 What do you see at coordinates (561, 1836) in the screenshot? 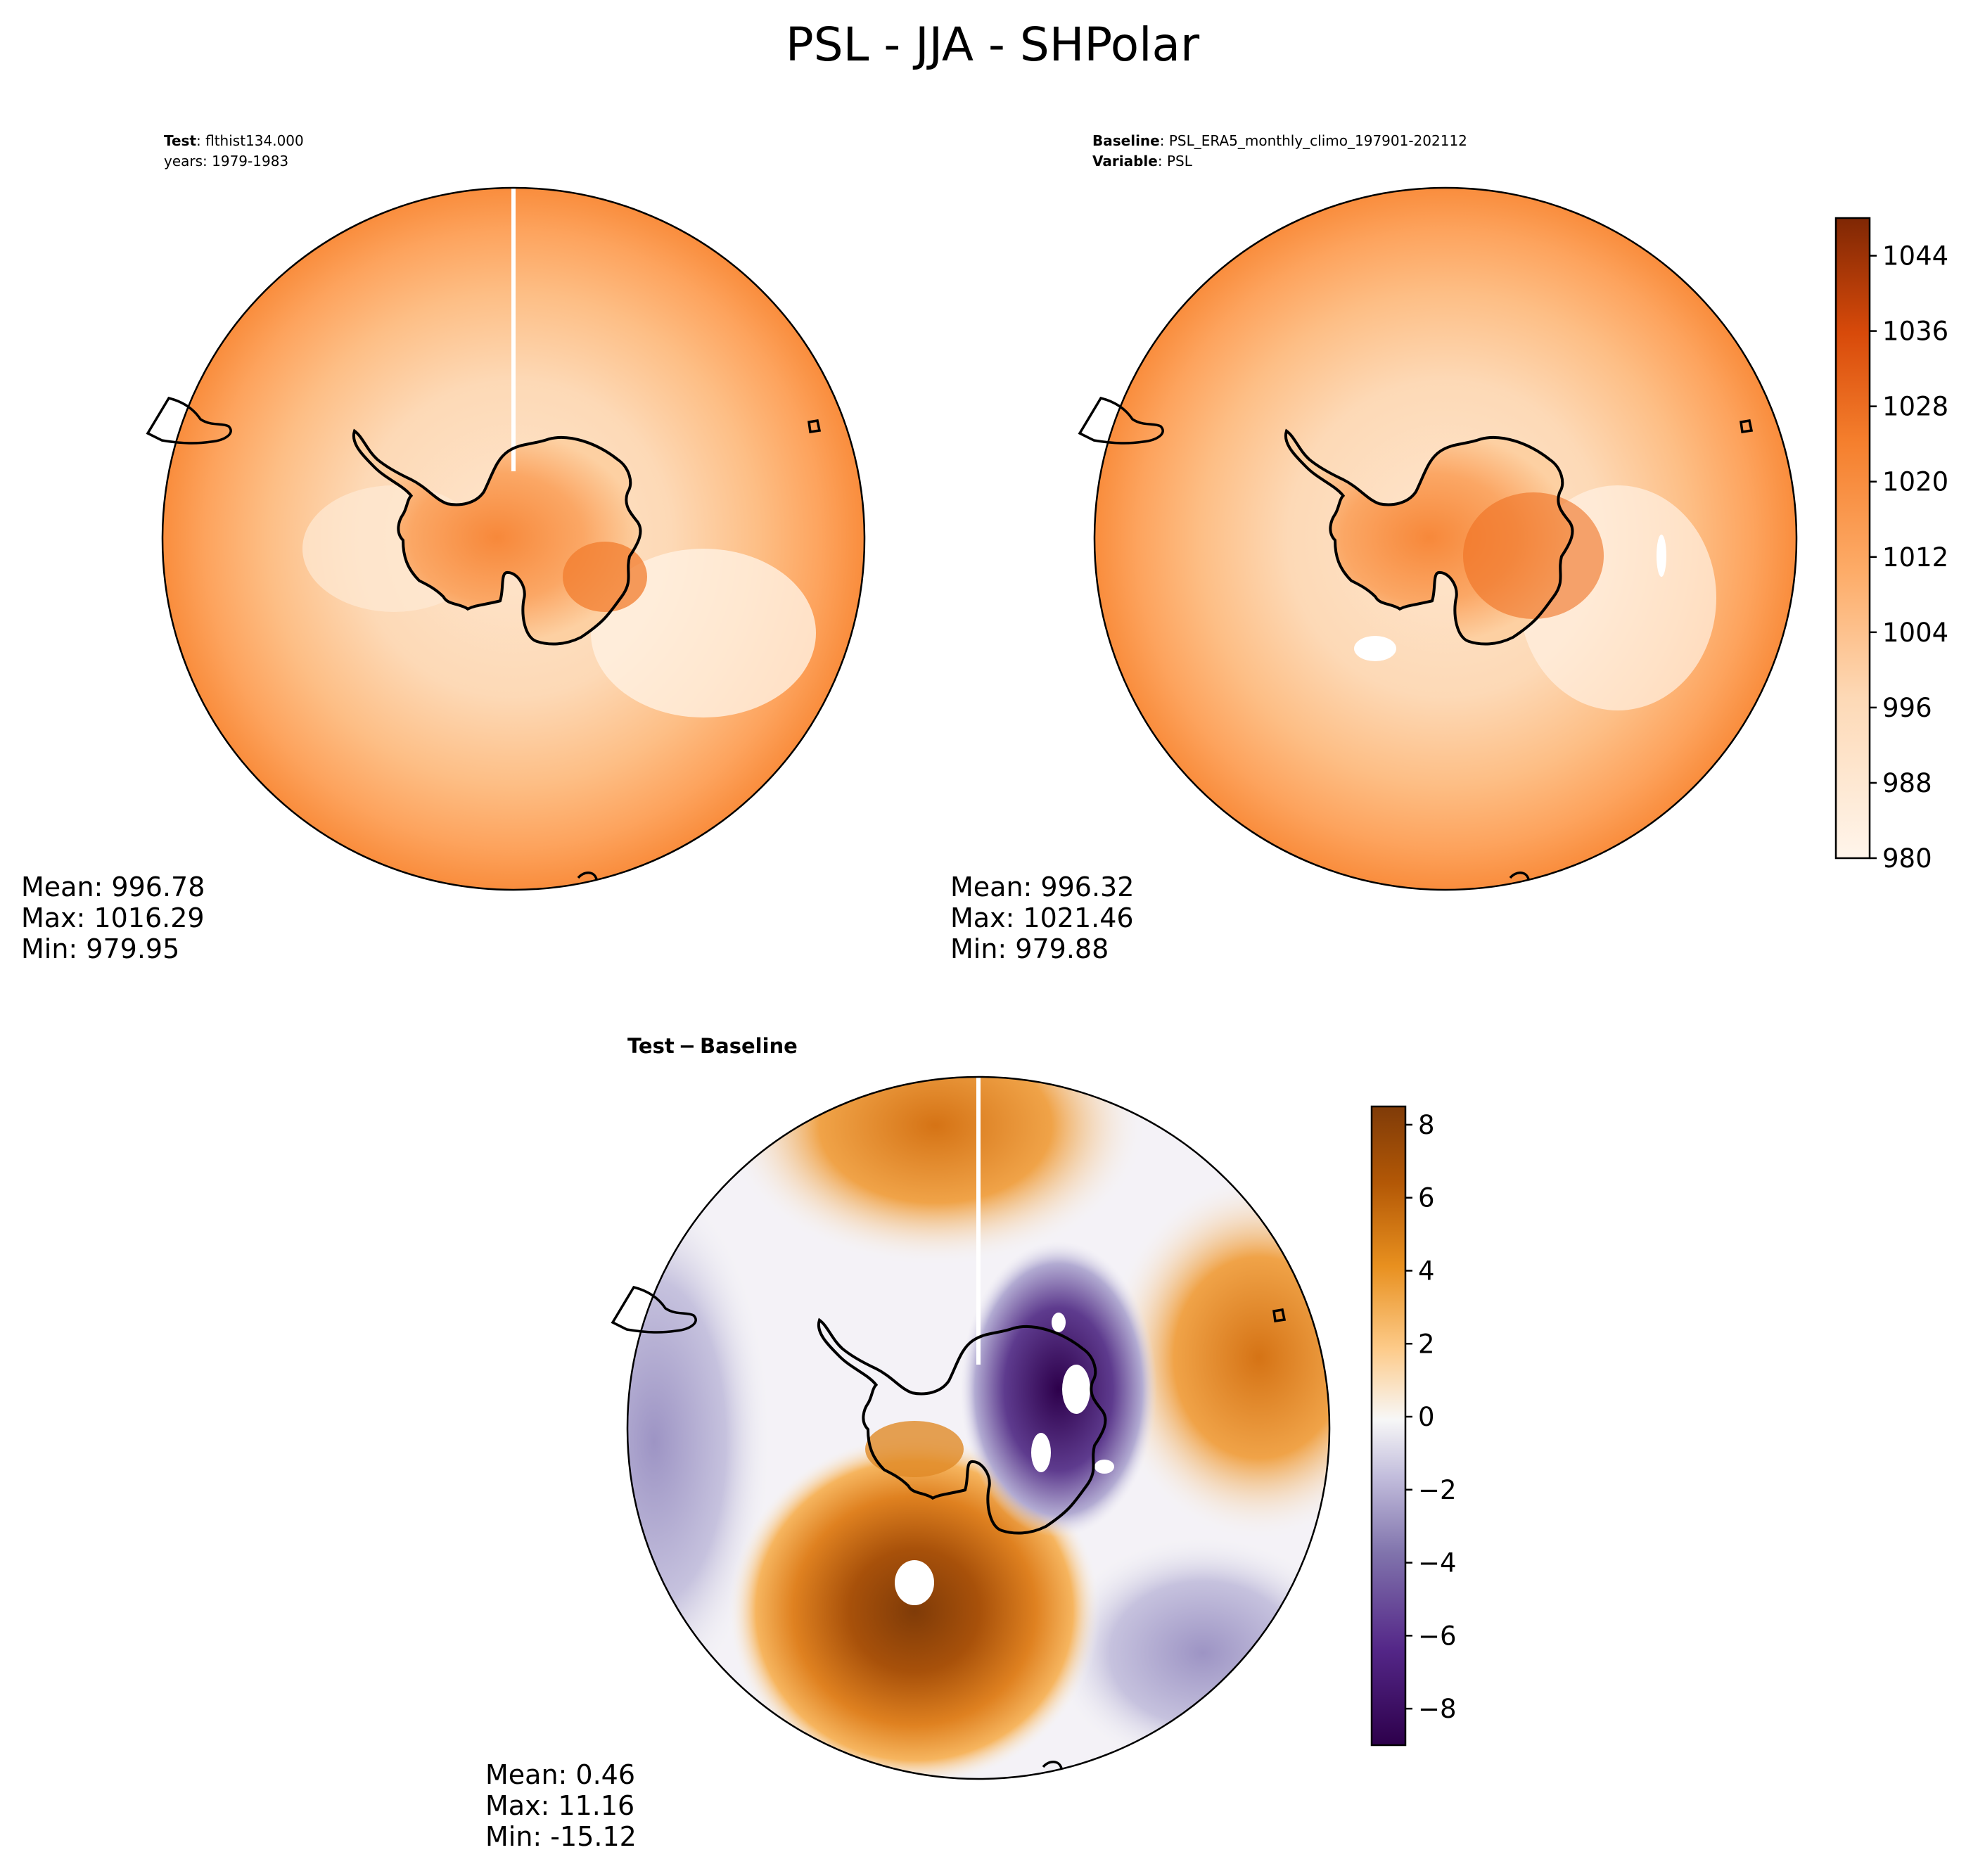
I see `diff-min: Min: -15.12` at bounding box center [561, 1836].